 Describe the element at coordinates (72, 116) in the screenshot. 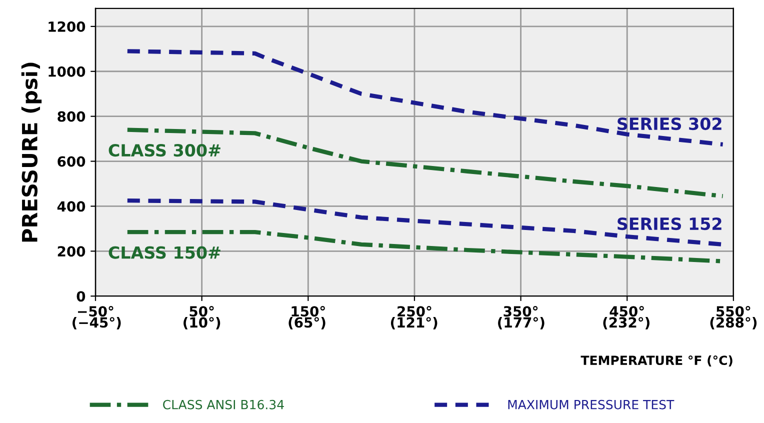

I see `y-tick-label: 800` at that location.